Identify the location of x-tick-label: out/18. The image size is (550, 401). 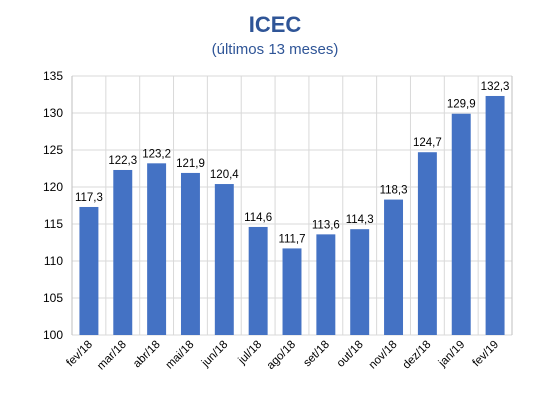
(350, 354).